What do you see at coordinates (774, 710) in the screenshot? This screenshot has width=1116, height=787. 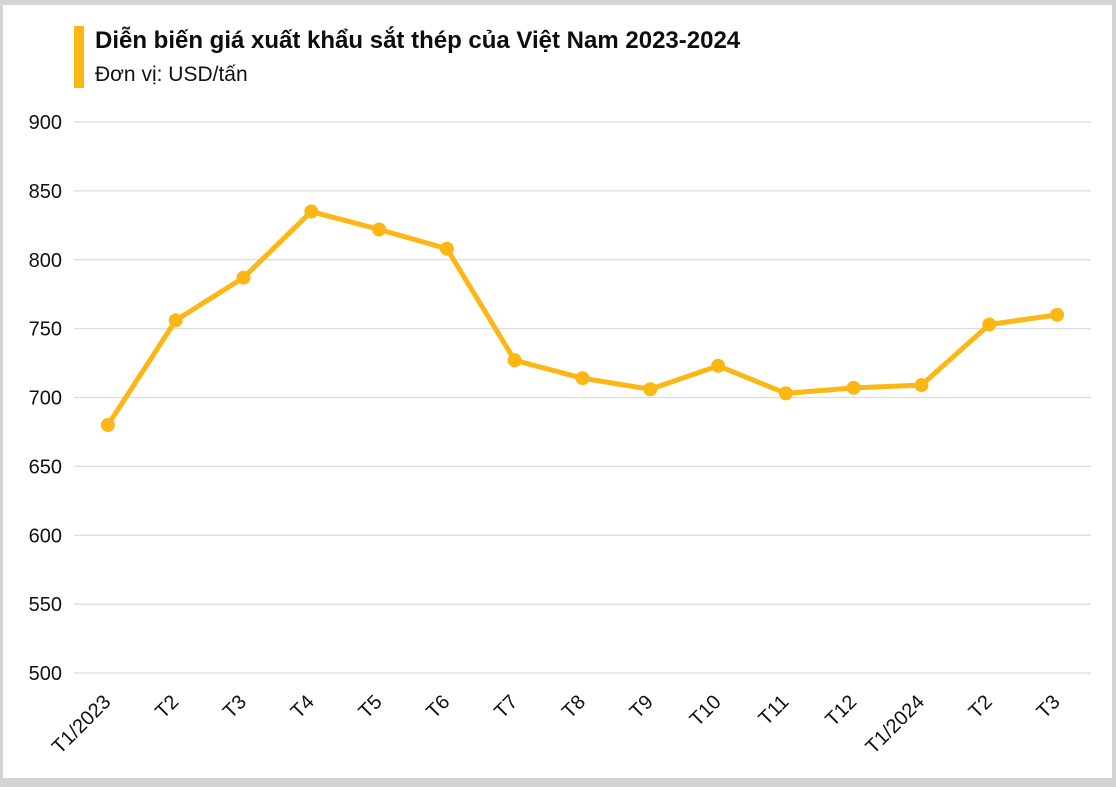 I see `x-axis-tick-label: T11` at bounding box center [774, 710].